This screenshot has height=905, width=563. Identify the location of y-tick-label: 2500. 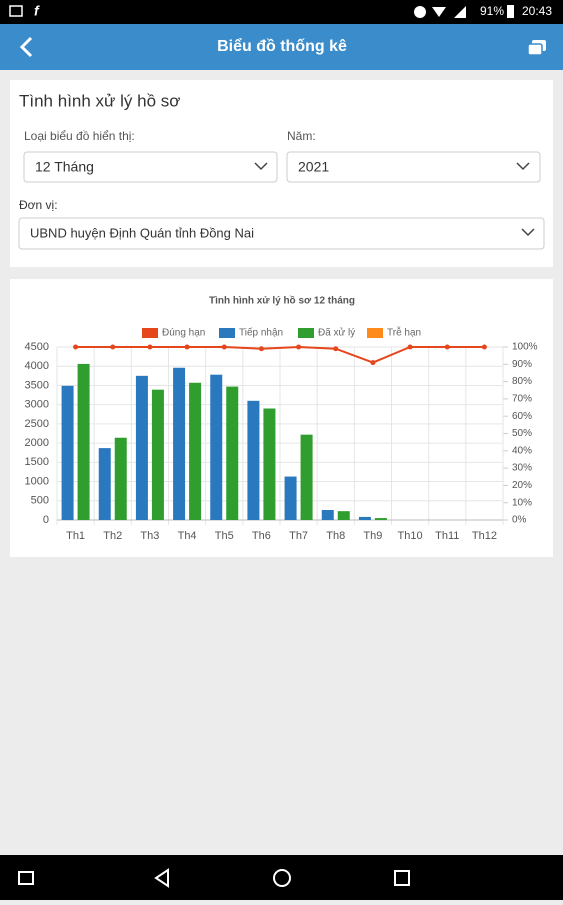
(37, 424).